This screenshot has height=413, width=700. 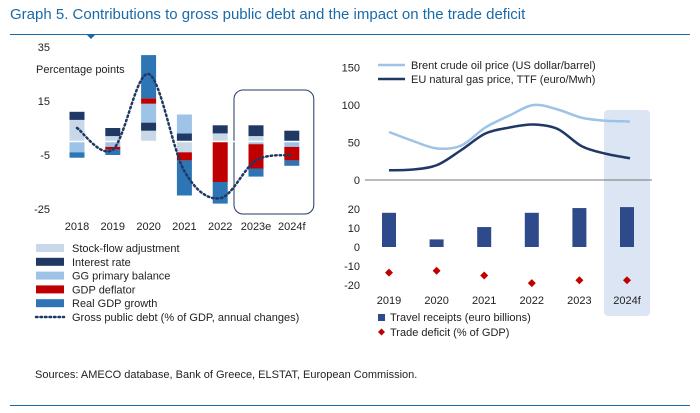 What do you see at coordinates (104, 290) in the screenshot?
I see `legend-label: GDP deflator` at bounding box center [104, 290].